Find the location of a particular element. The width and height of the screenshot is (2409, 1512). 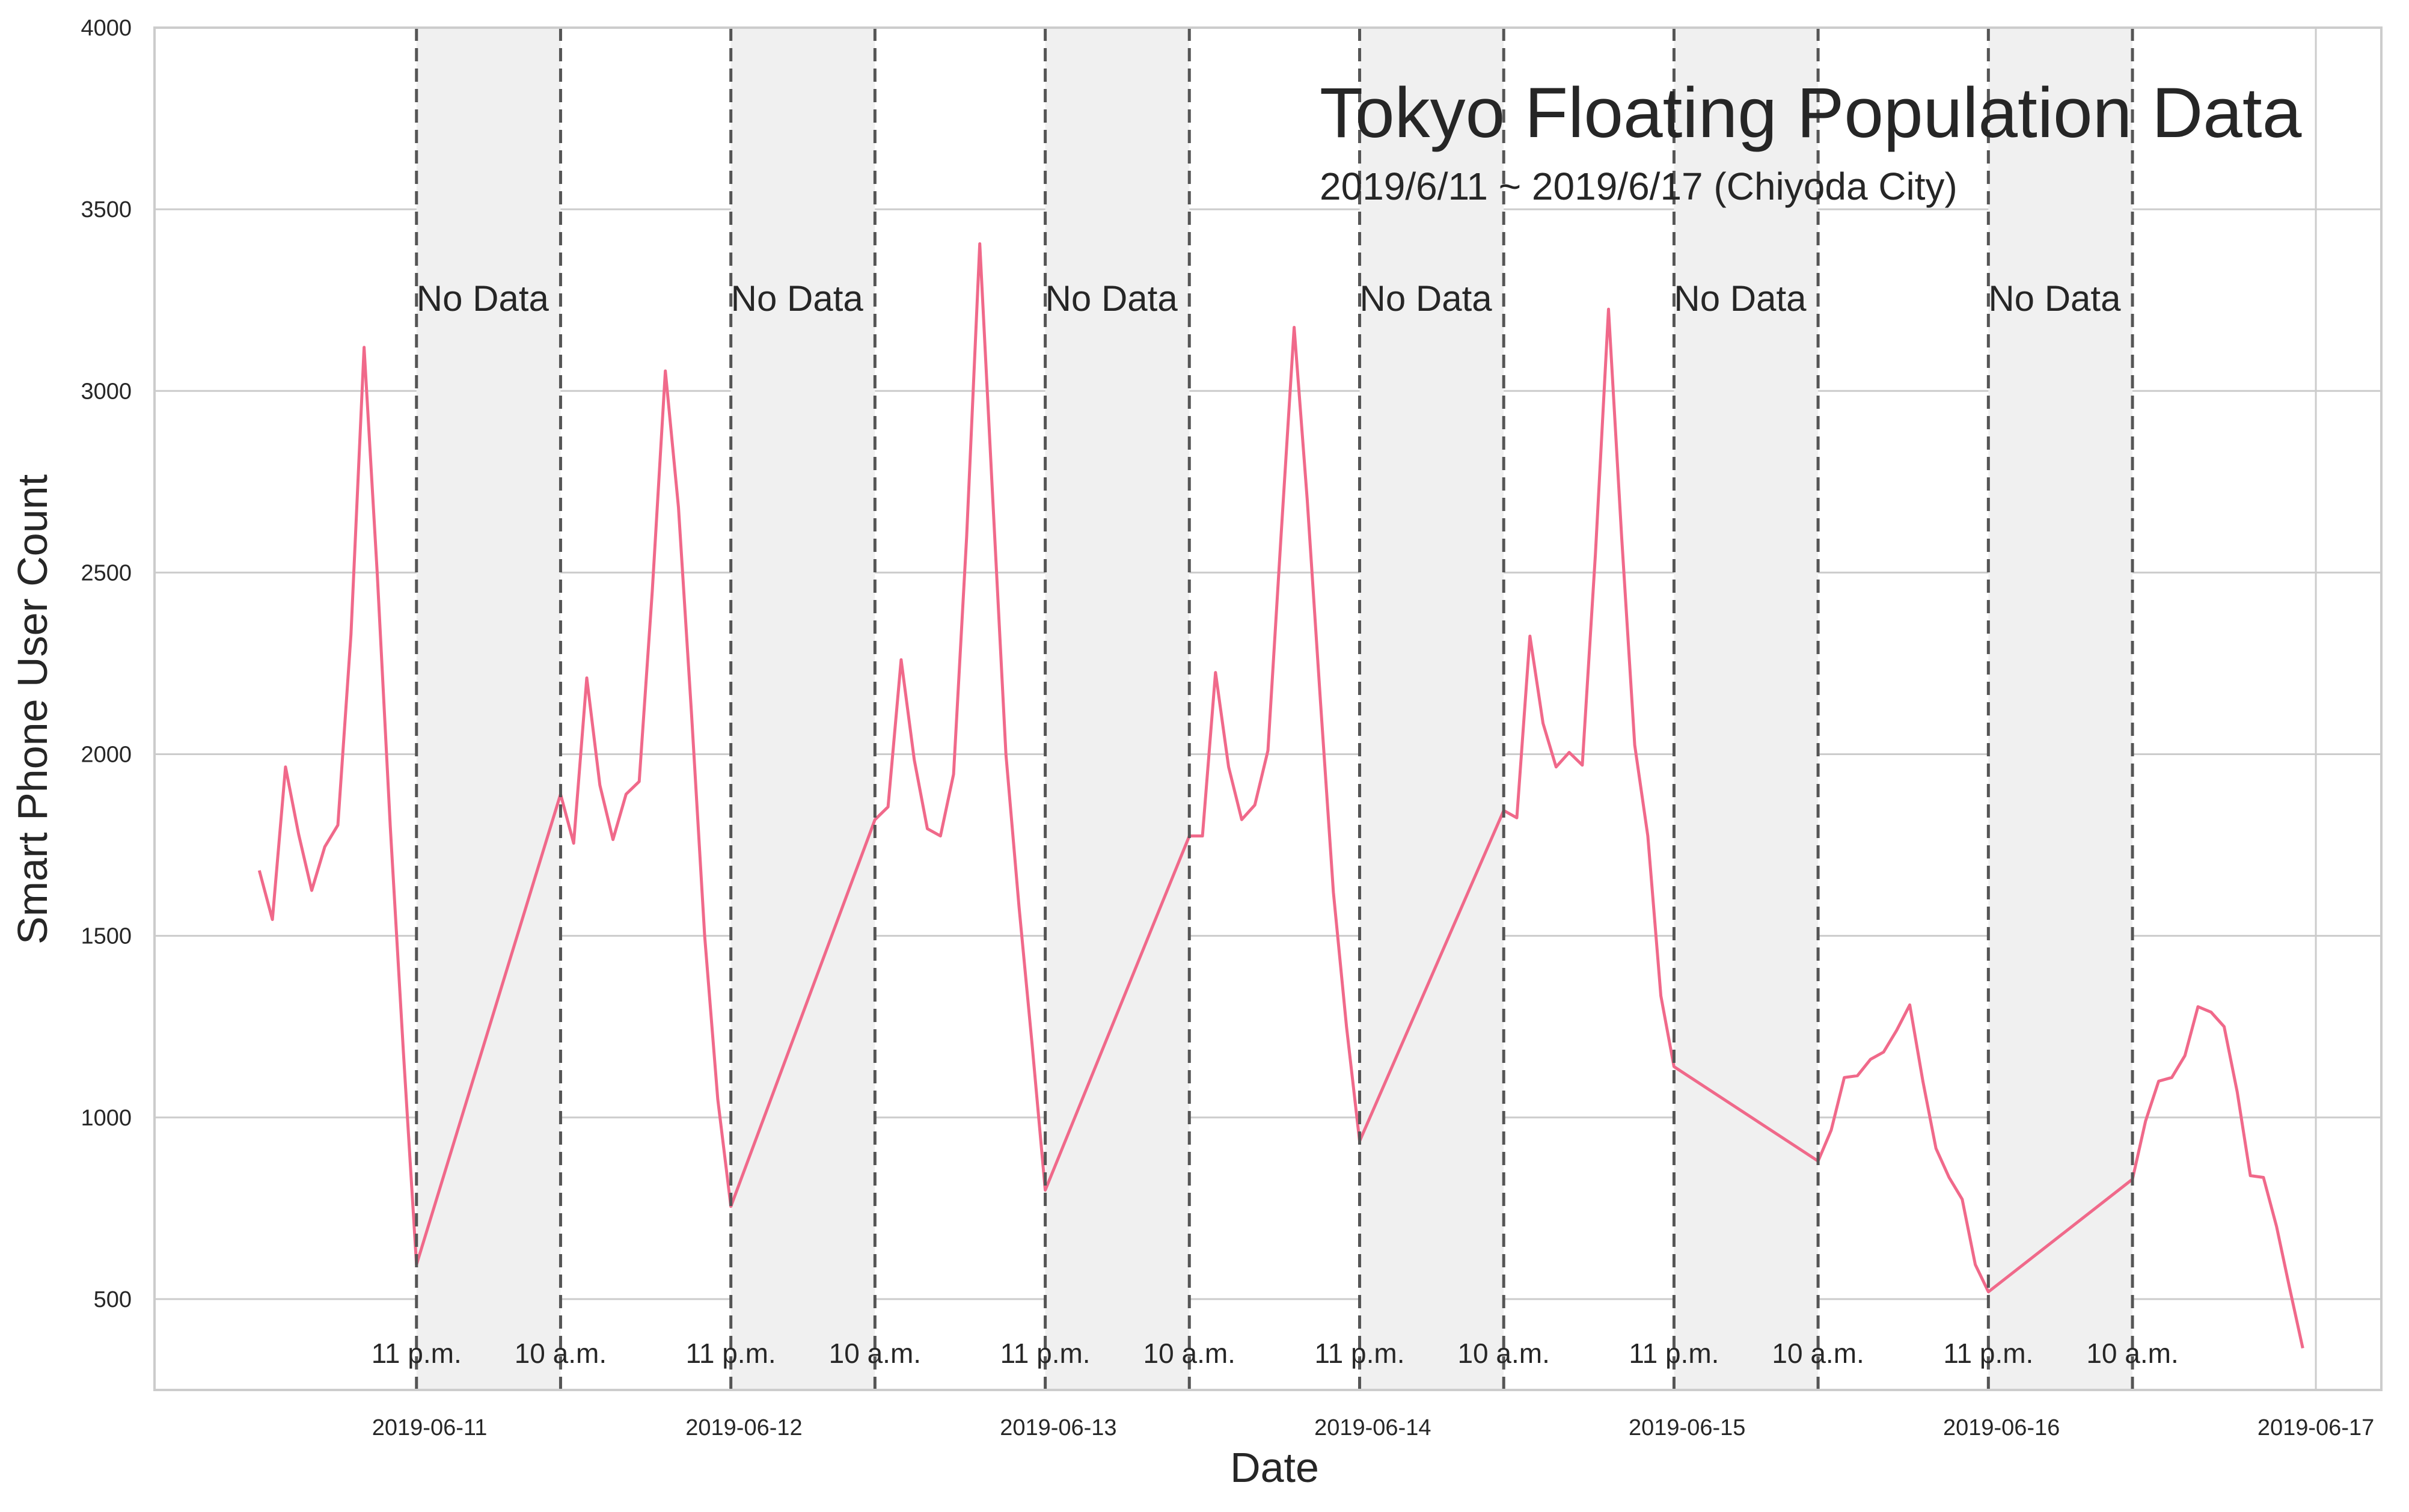

x-axis-label: Date is located at coordinates (1274, 1467).